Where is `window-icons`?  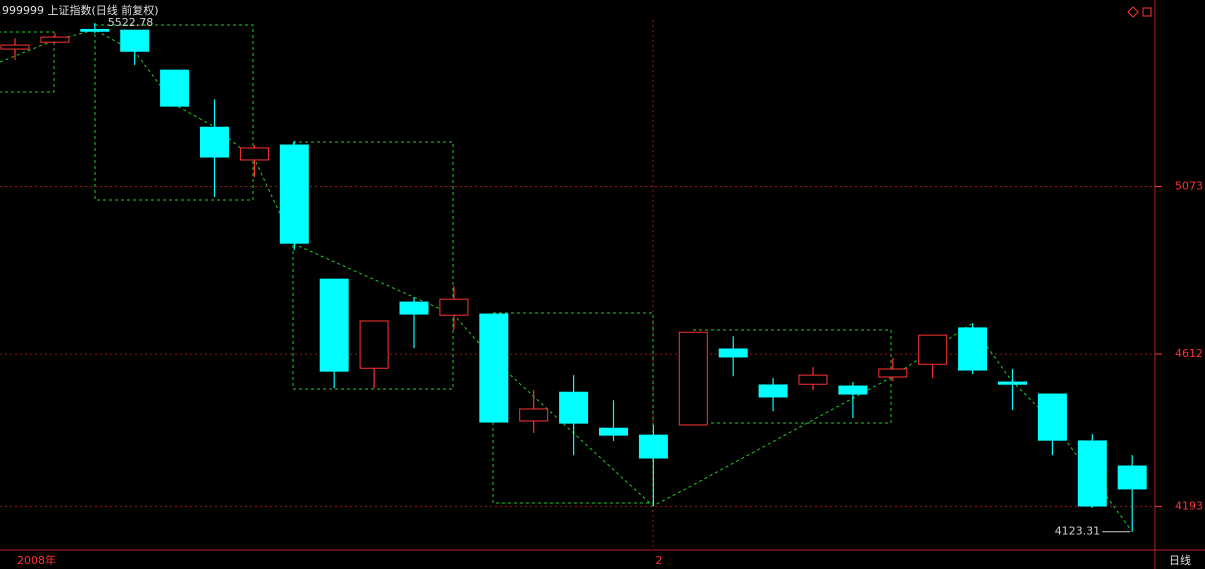
window-icons is located at coordinates (1139, 12).